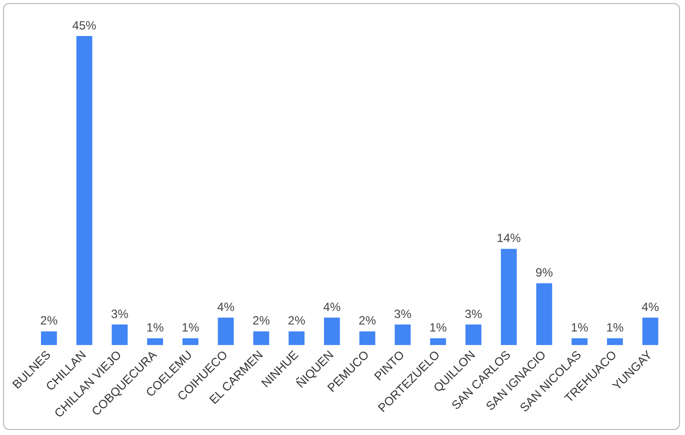 Image resolution: width=685 pixels, height=435 pixels. What do you see at coordinates (545, 273) in the screenshot?
I see `data-label: 9%` at bounding box center [545, 273].